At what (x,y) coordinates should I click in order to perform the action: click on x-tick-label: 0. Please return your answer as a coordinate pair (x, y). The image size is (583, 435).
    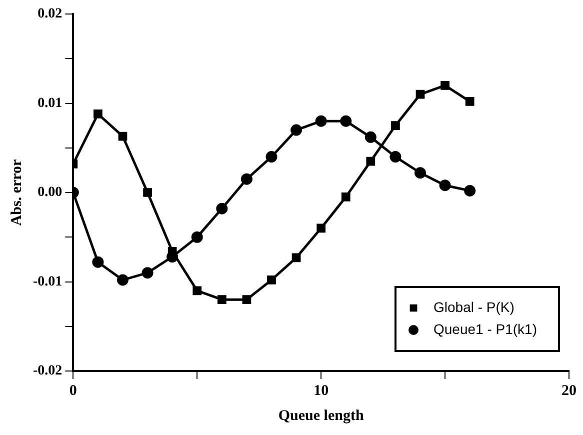
    Looking at the image, I should click on (73, 390).